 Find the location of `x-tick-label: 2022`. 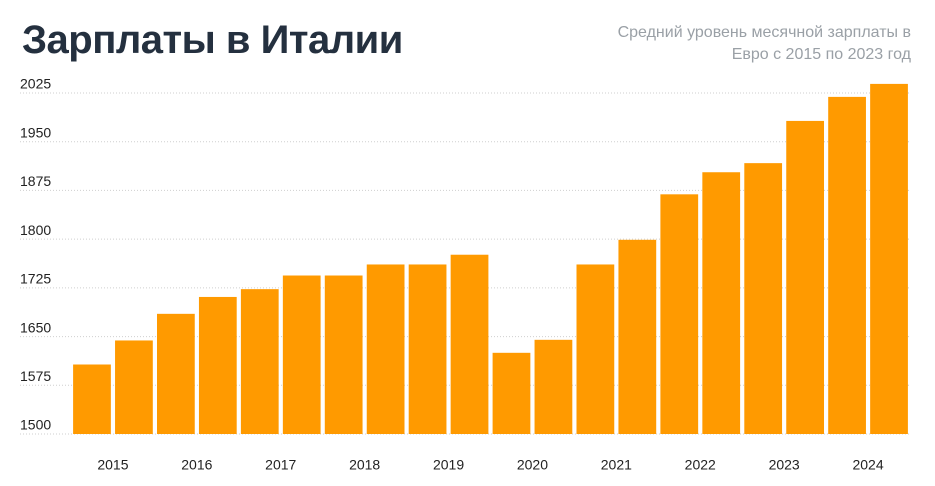

x-tick-label: 2022 is located at coordinates (700, 465).